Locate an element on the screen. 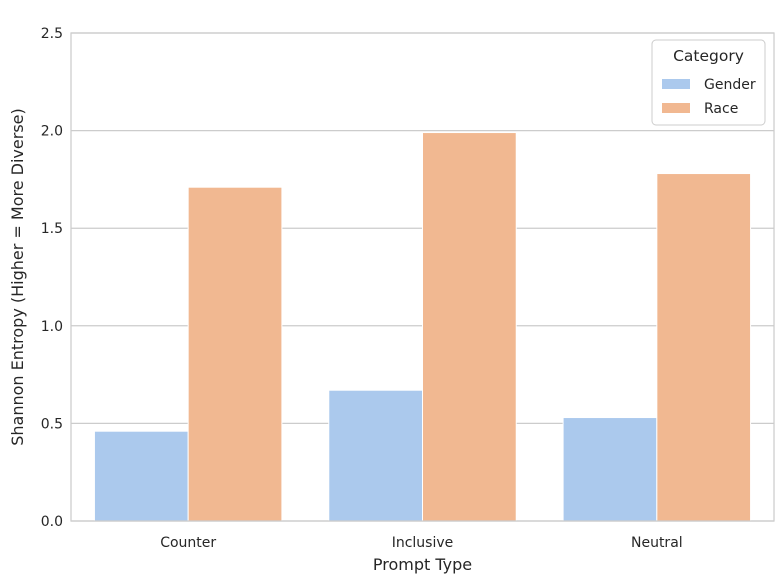  legend-swatch-race is located at coordinates (676, 108).